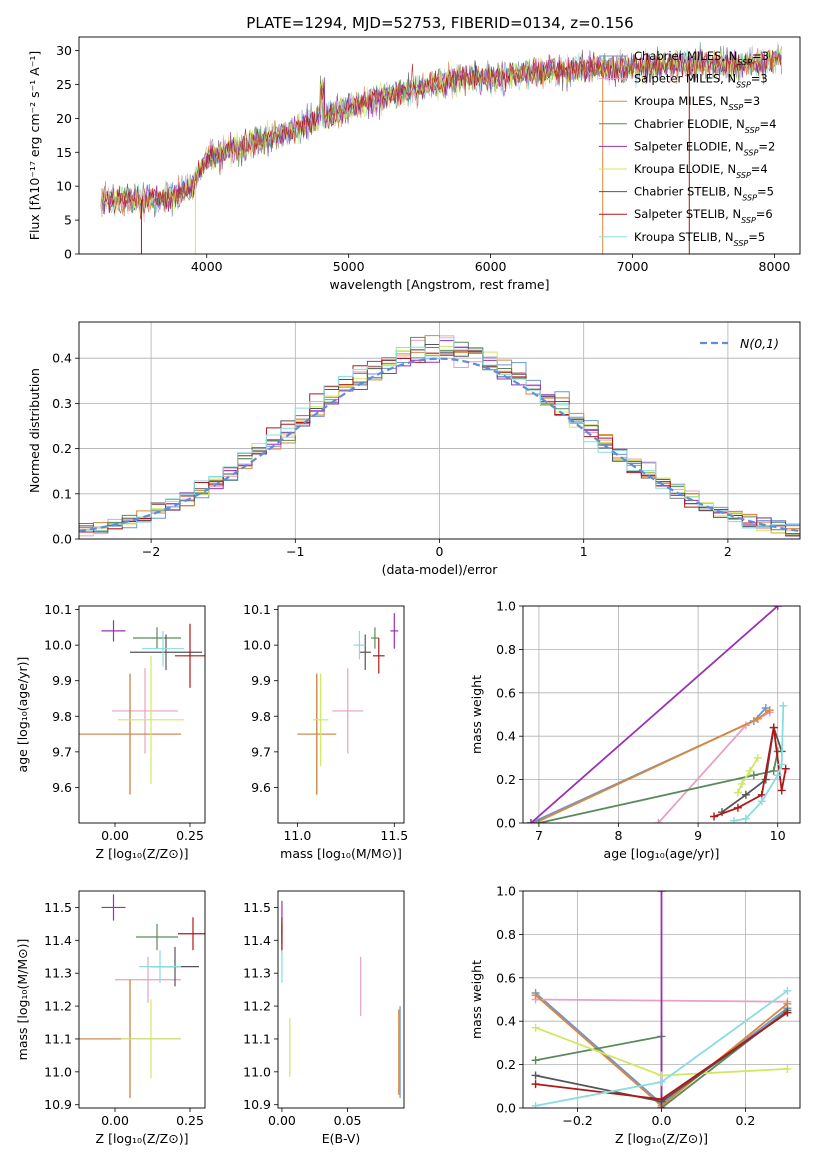 The height and width of the screenshot is (1170, 819). I want to click on y-tick-label: 0.0, so click(506, 1108).